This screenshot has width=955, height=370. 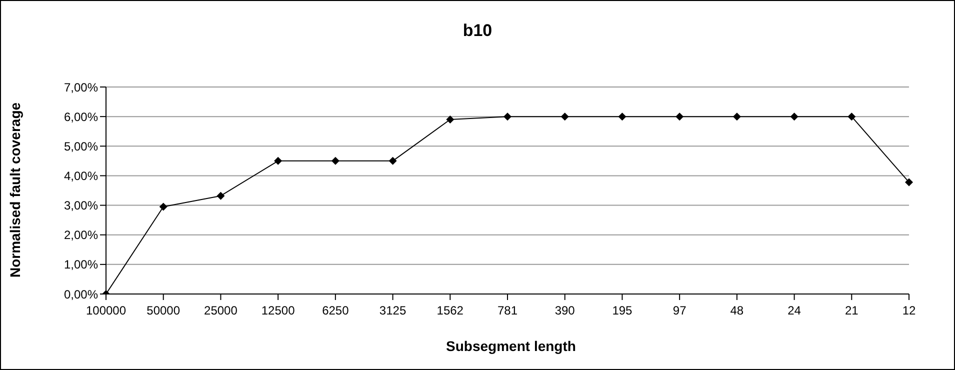 What do you see at coordinates (679, 311) in the screenshot?
I see `x-tick-label: 97` at bounding box center [679, 311].